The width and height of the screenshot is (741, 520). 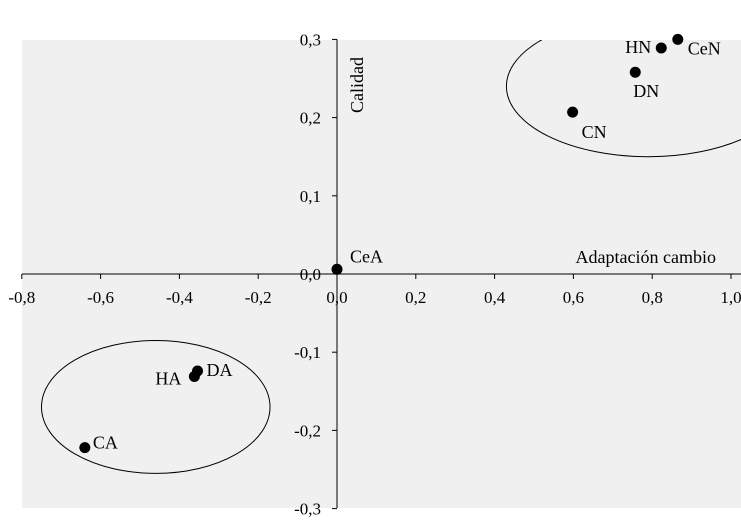 I want to click on x-tick-label: 0,0, so click(x=336, y=297).